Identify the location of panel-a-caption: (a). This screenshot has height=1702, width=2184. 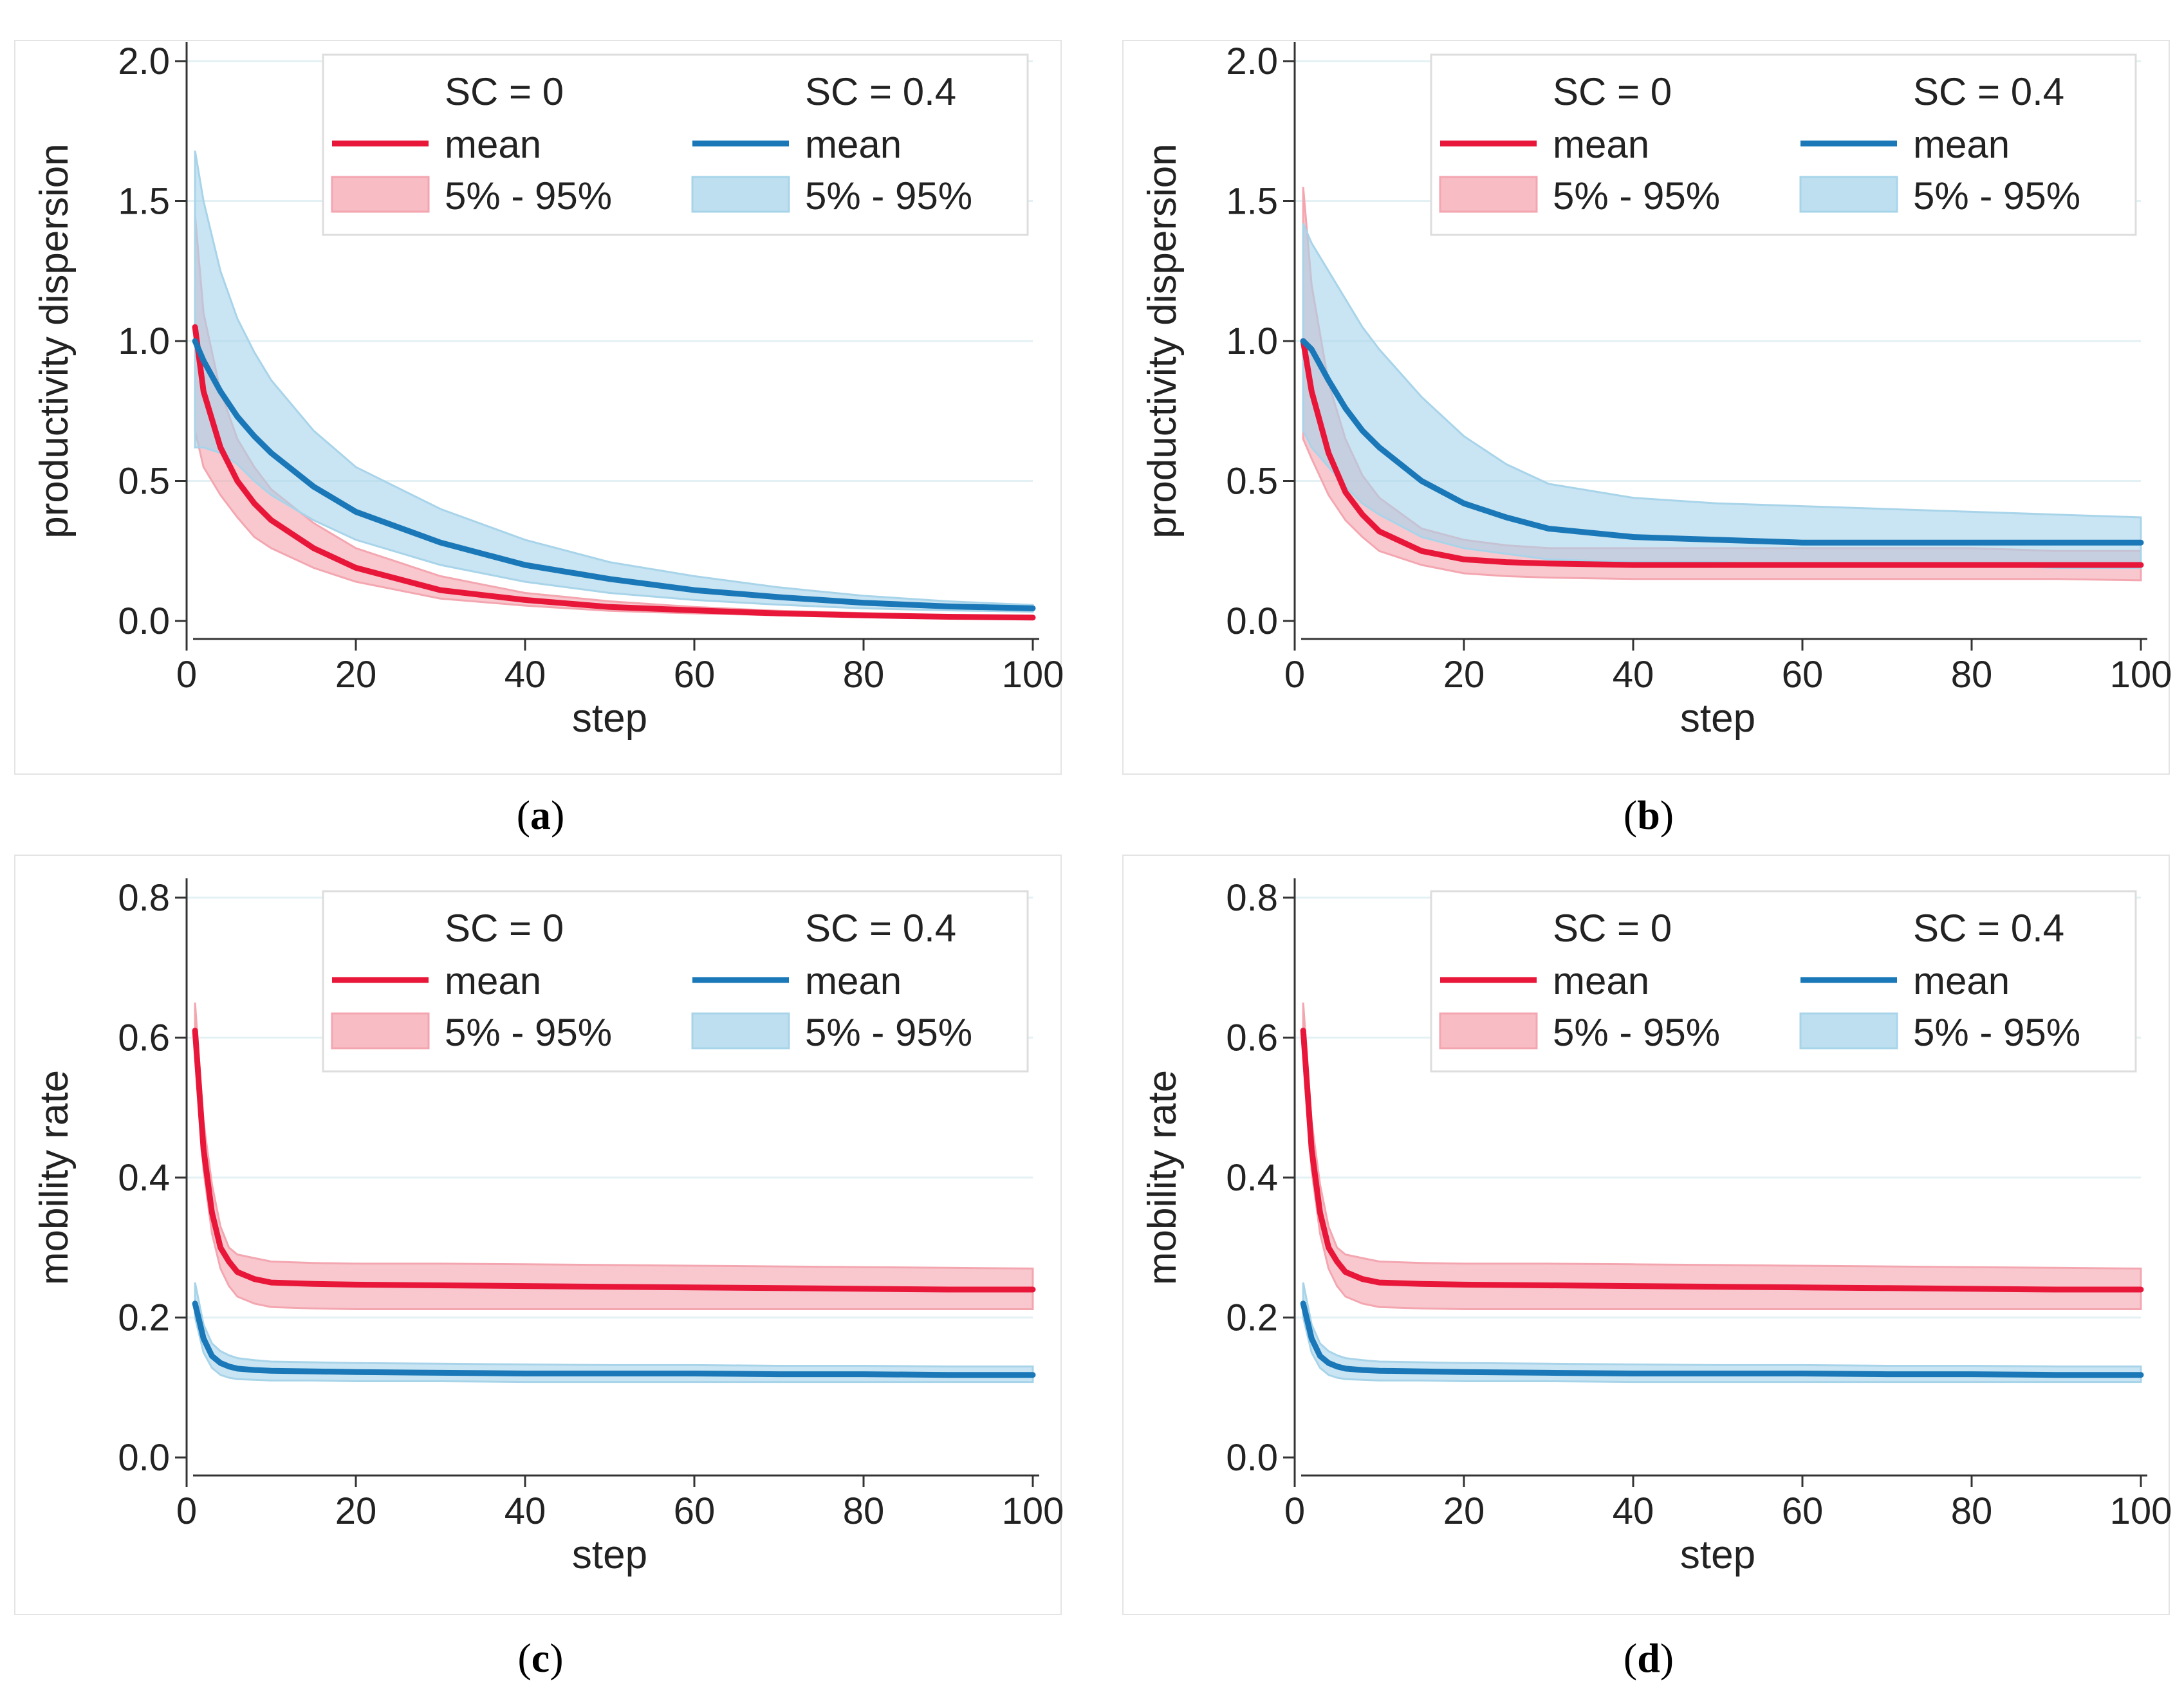
(540, 815).